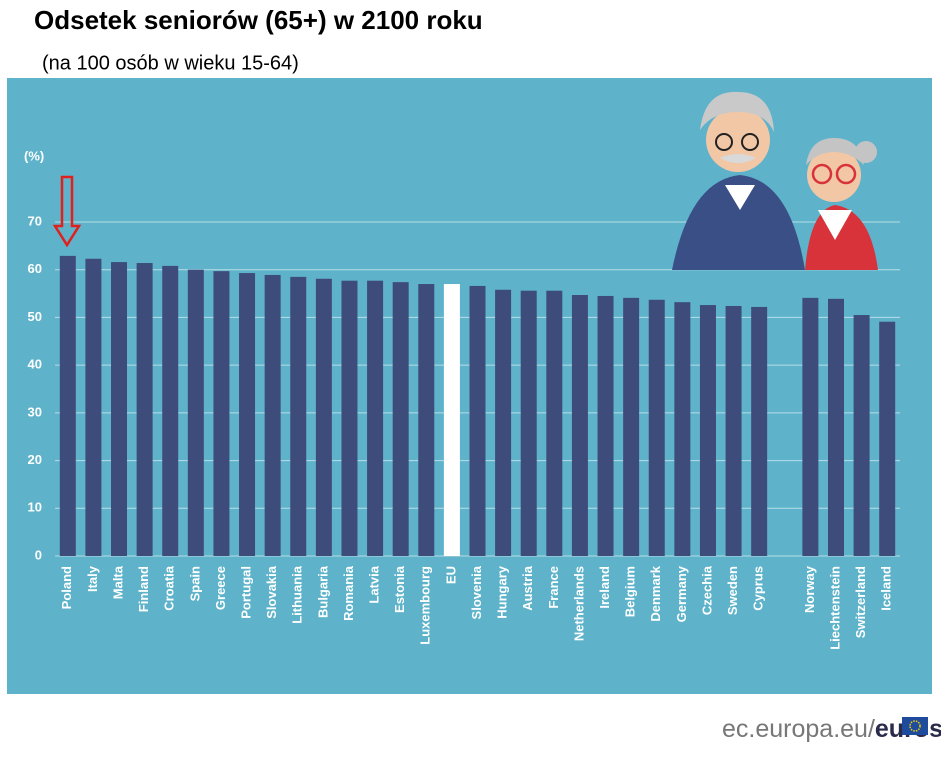 The width and height of the screenshot is (941, 759). Describe the element at coordinates (35, 268) in the screenshot. I see `y-tick-label: 60` at that location.